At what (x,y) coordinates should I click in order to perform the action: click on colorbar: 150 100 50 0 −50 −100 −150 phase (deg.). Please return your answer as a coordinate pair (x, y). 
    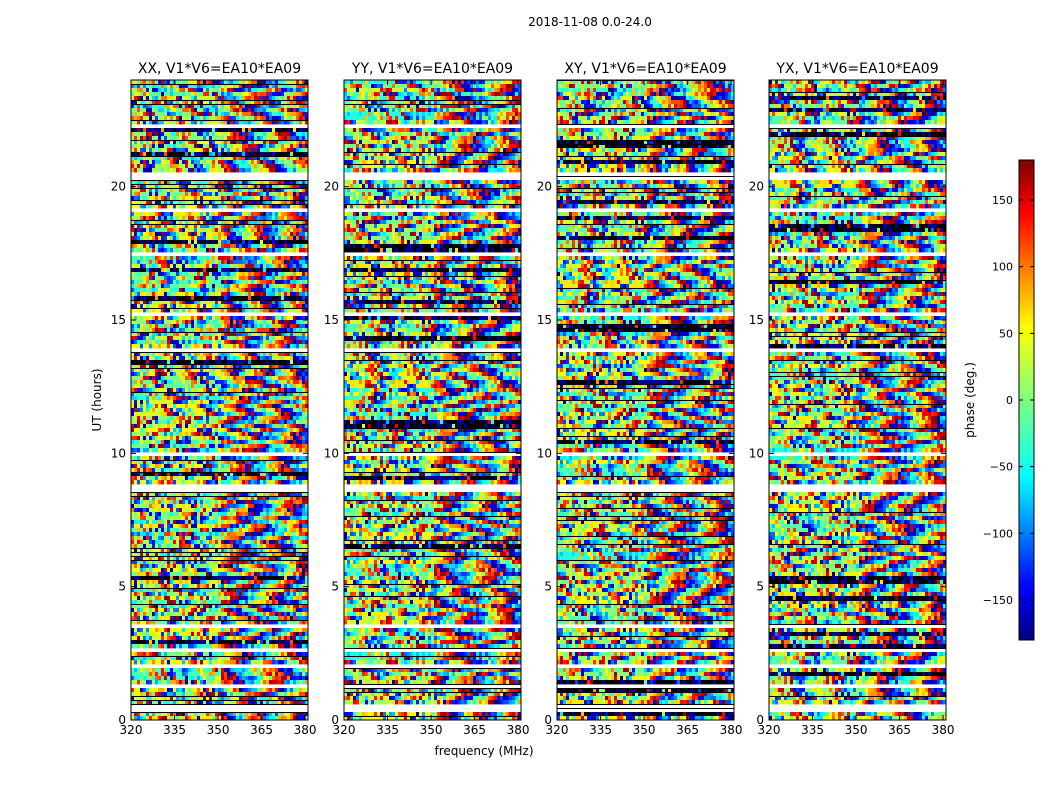
    Looking at the image, I should click on (998, 400).